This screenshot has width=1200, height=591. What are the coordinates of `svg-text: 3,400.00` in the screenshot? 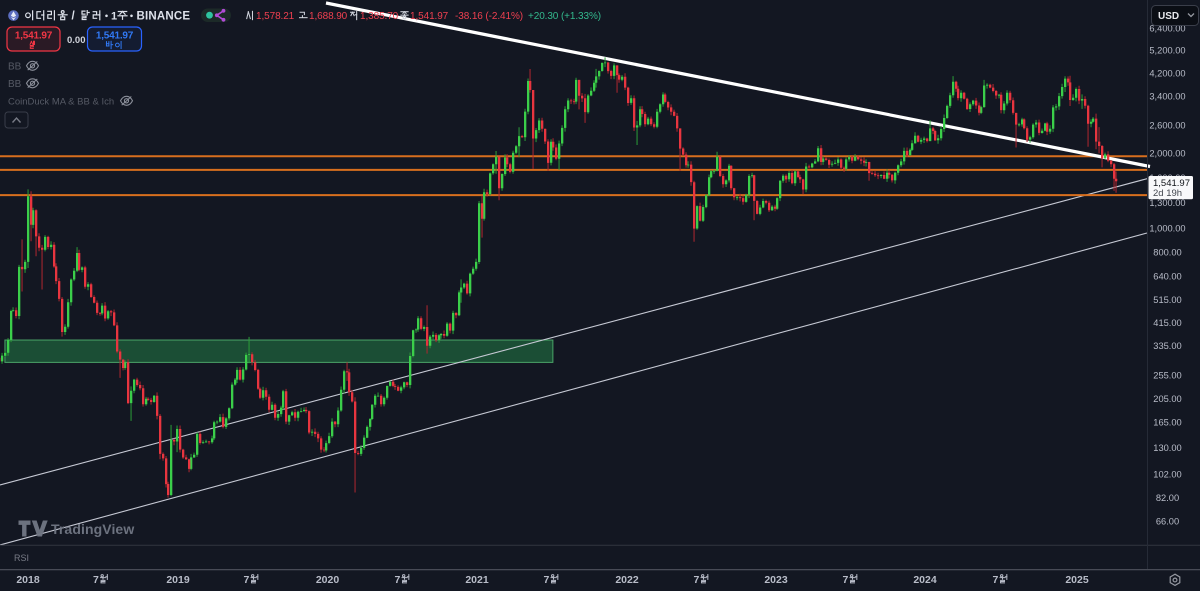 It's located at (1167, 96).